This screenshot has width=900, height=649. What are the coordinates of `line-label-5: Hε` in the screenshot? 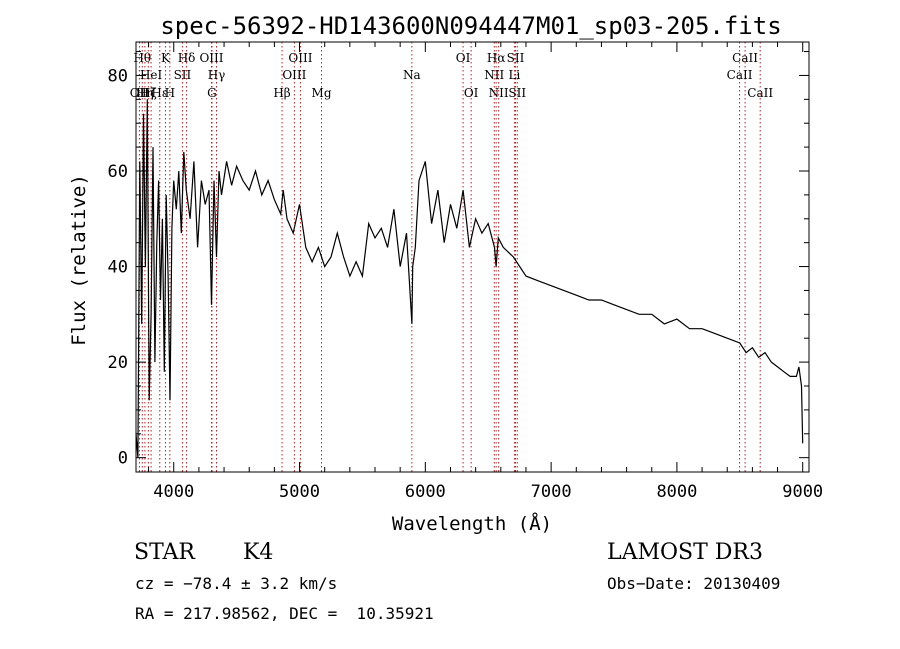 It's located at (159, 93).